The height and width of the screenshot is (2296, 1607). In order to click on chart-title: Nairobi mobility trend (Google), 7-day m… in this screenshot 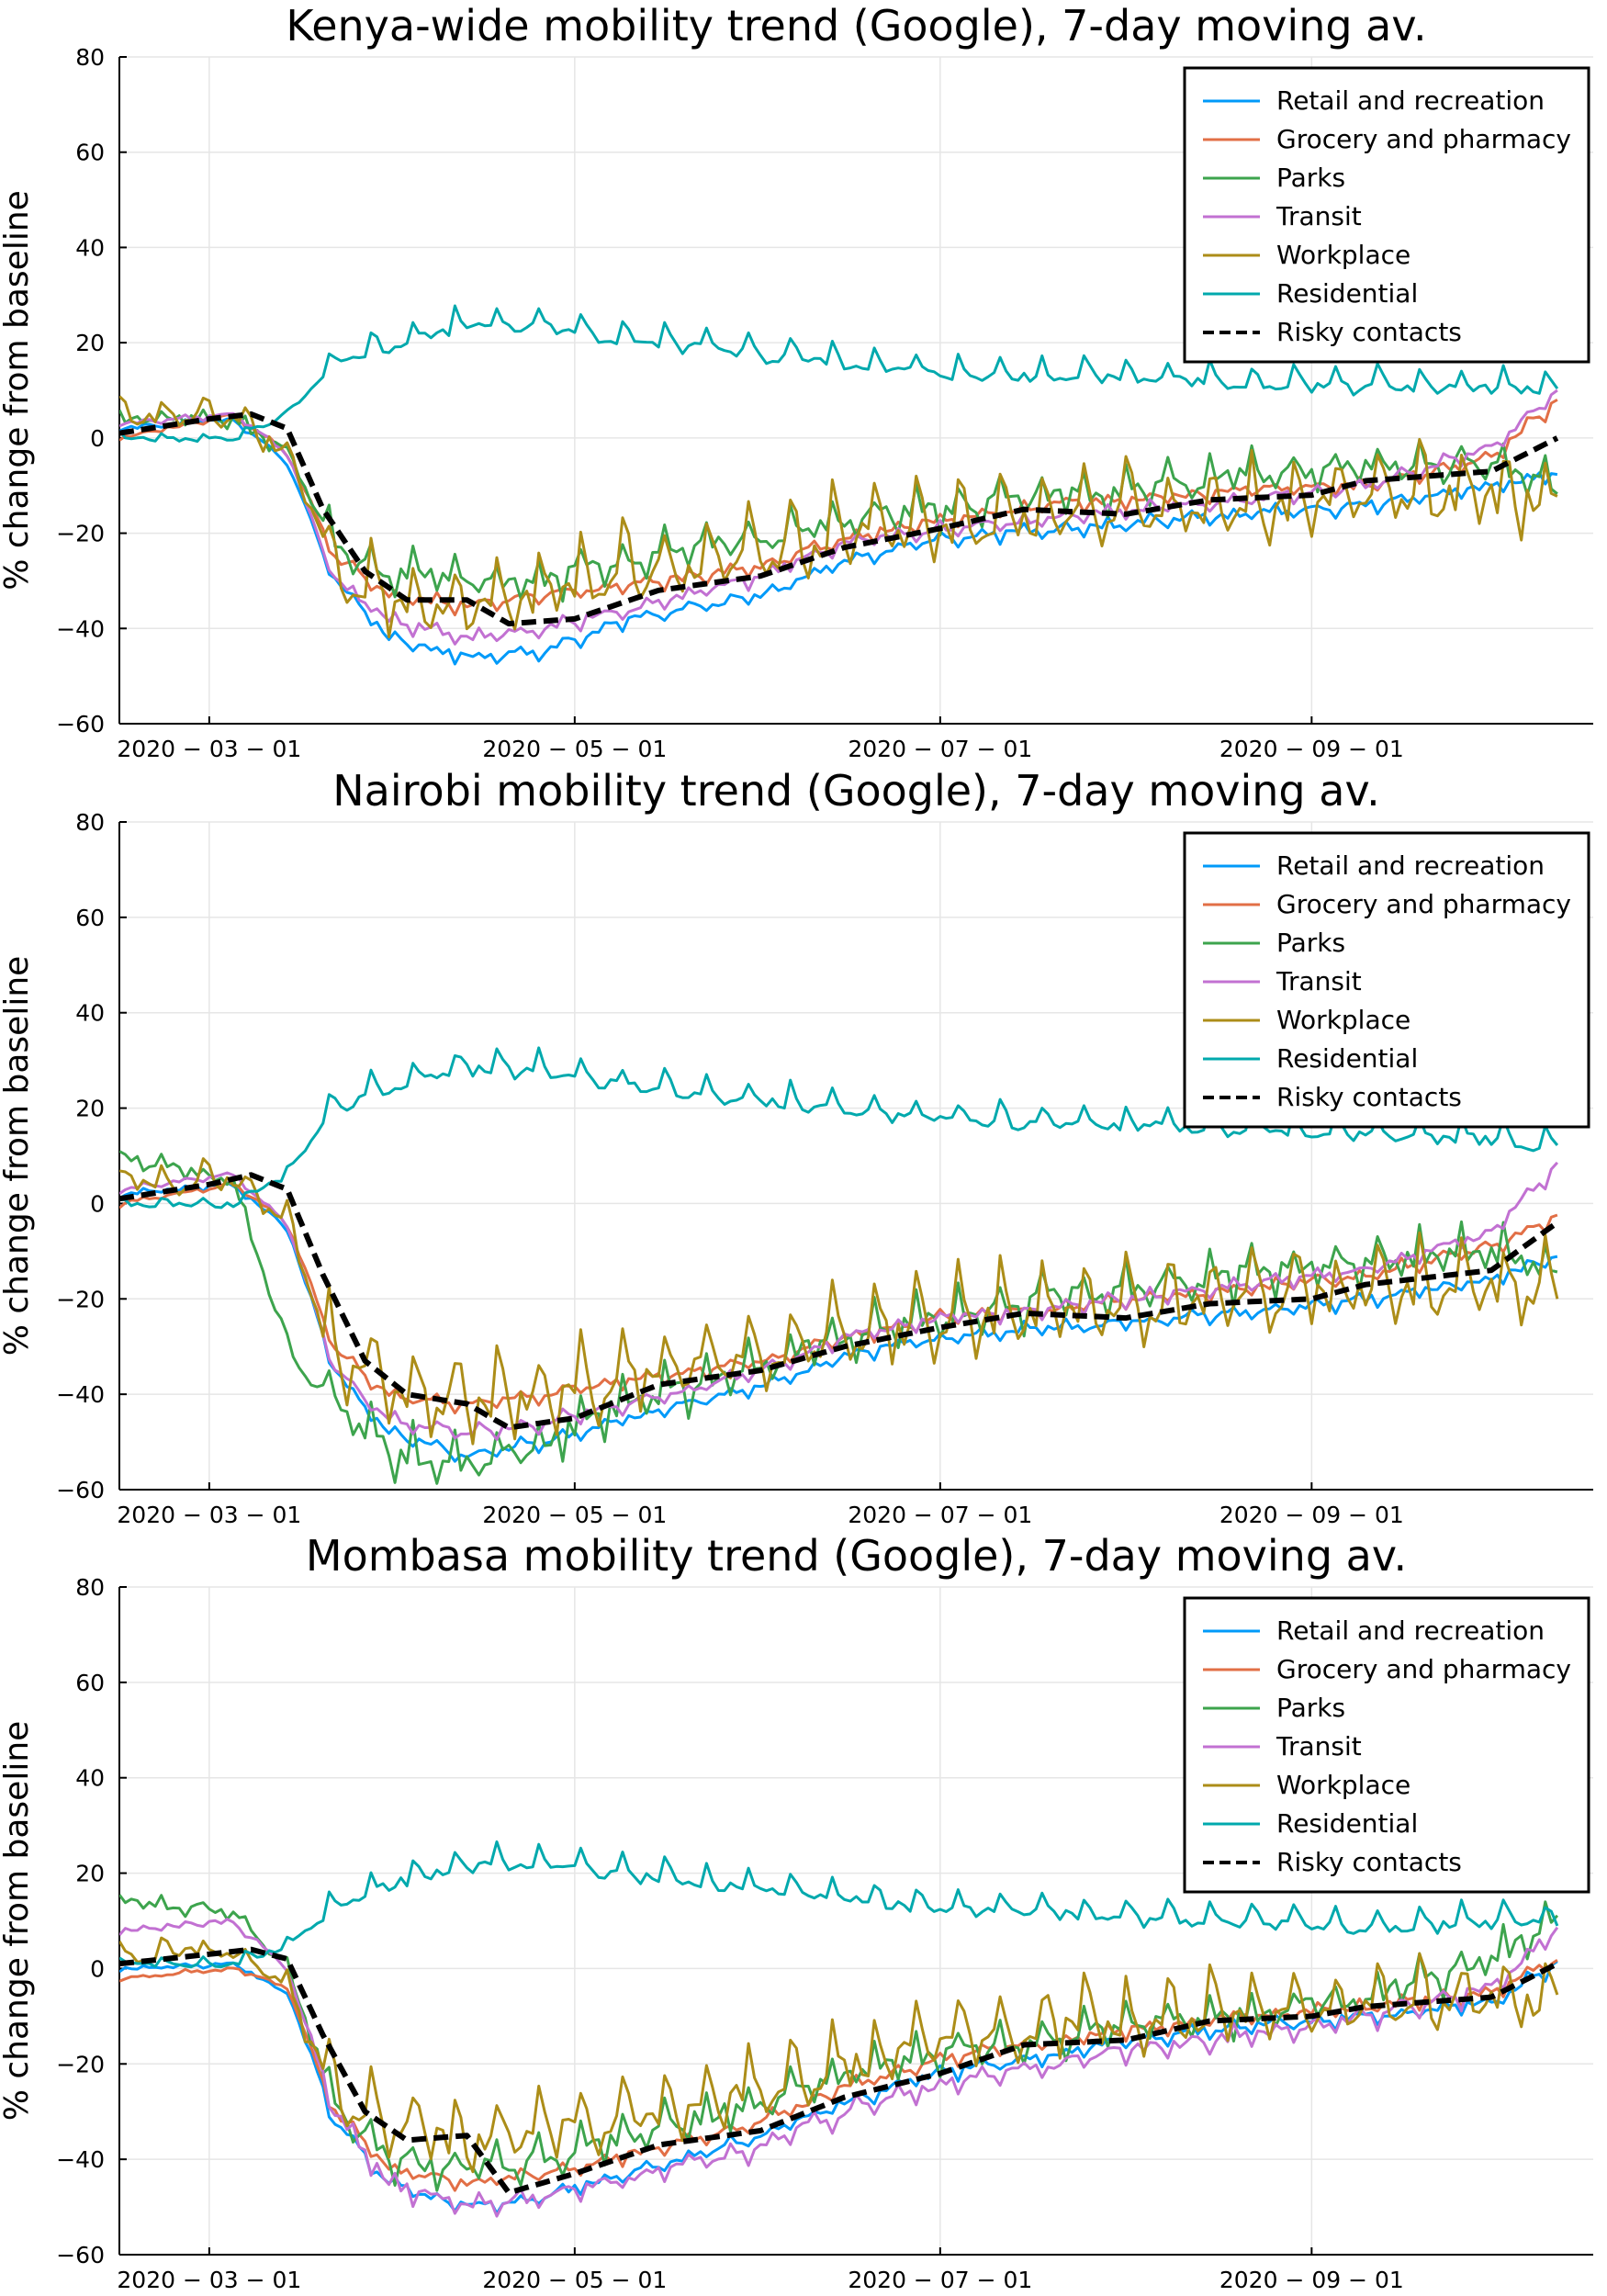, I will do `click(855, 791)`.